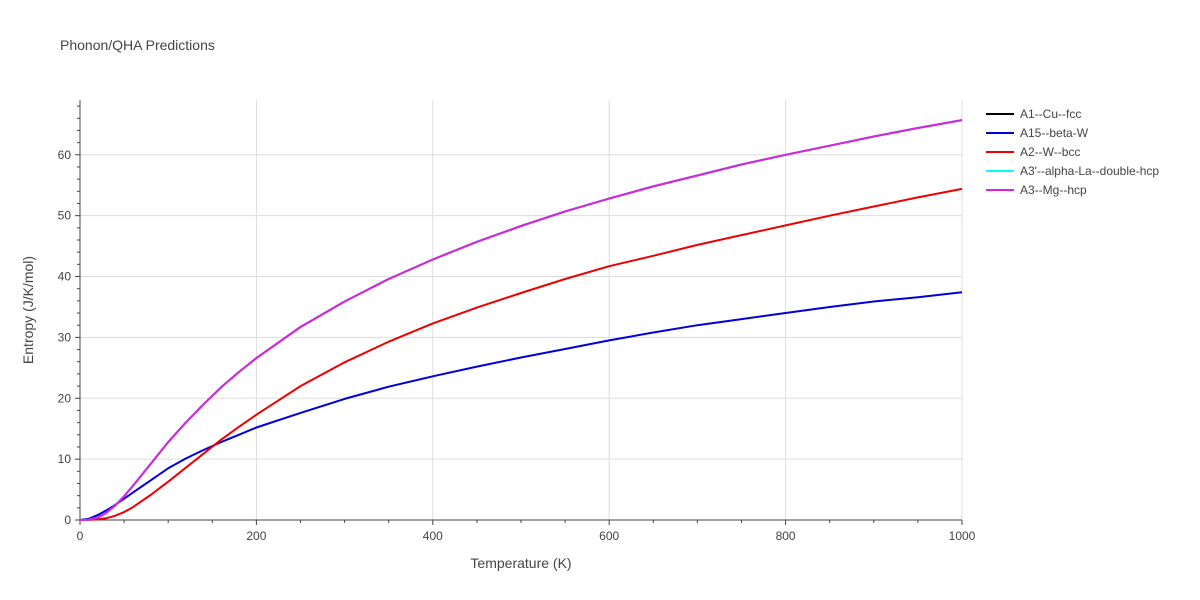 The width and height of the screenshot is (1200, 600). Describe the element at coordinates (1053, 190) in the screenshot. I see `legend-label: A3--Mg--hcp` at that location.